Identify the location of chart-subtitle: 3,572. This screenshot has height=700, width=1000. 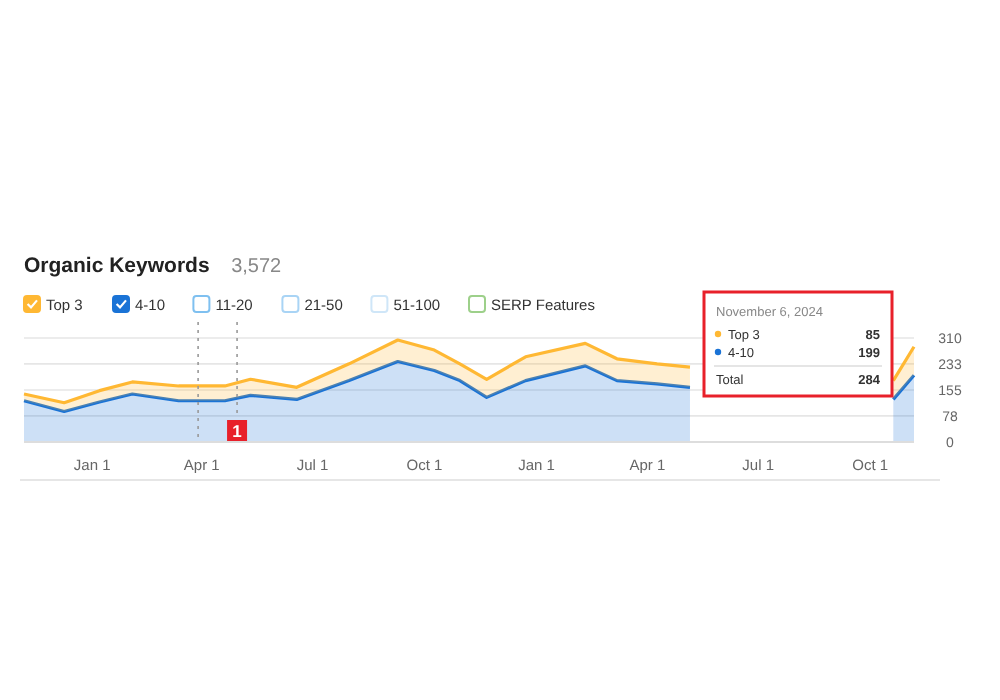
(257, 267).